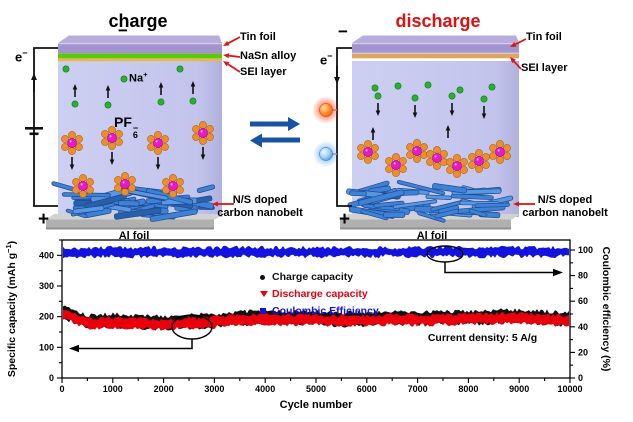  Describe the element at coordinates (326, 59) in the screenshot. I see `electron-label-right: e−` at that location.